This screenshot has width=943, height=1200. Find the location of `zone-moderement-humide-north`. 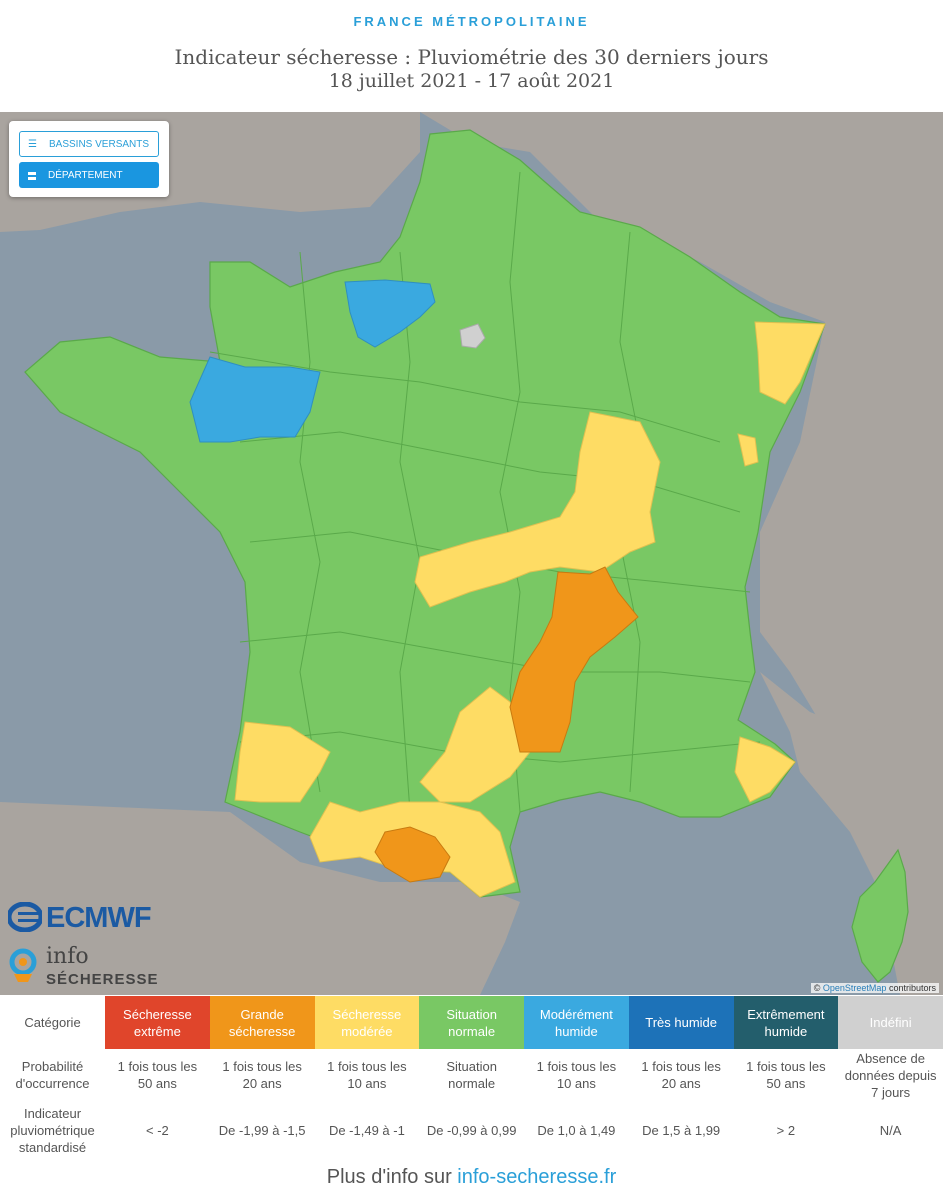

zone-moderement-humide-north is located at coordinates (390, 313).